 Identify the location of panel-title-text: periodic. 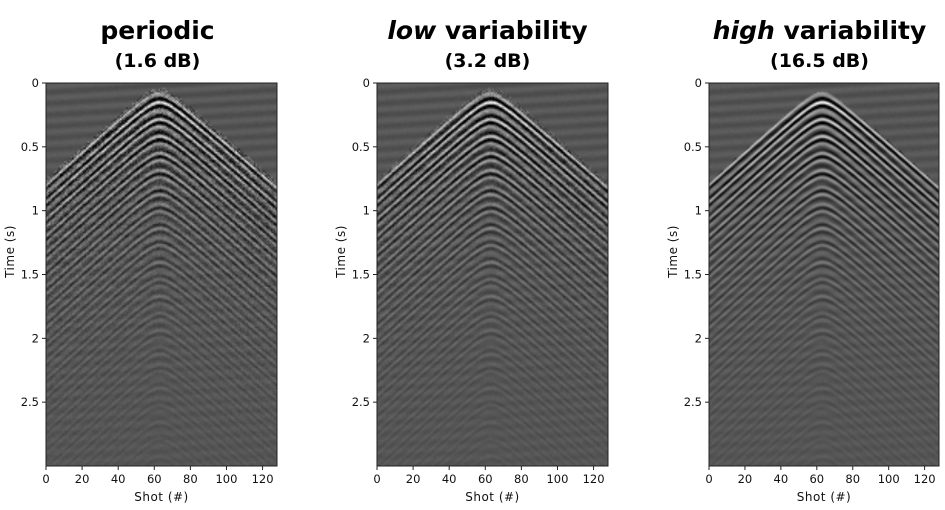
(157, 30).